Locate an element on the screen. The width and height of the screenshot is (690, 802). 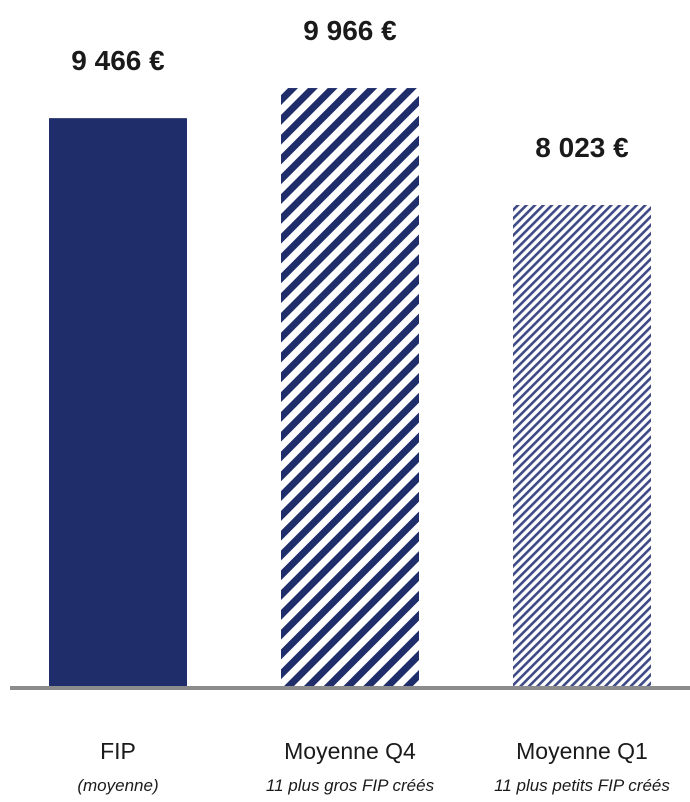
value-label-1: 9 466 € is located at coordinates (118, 60).